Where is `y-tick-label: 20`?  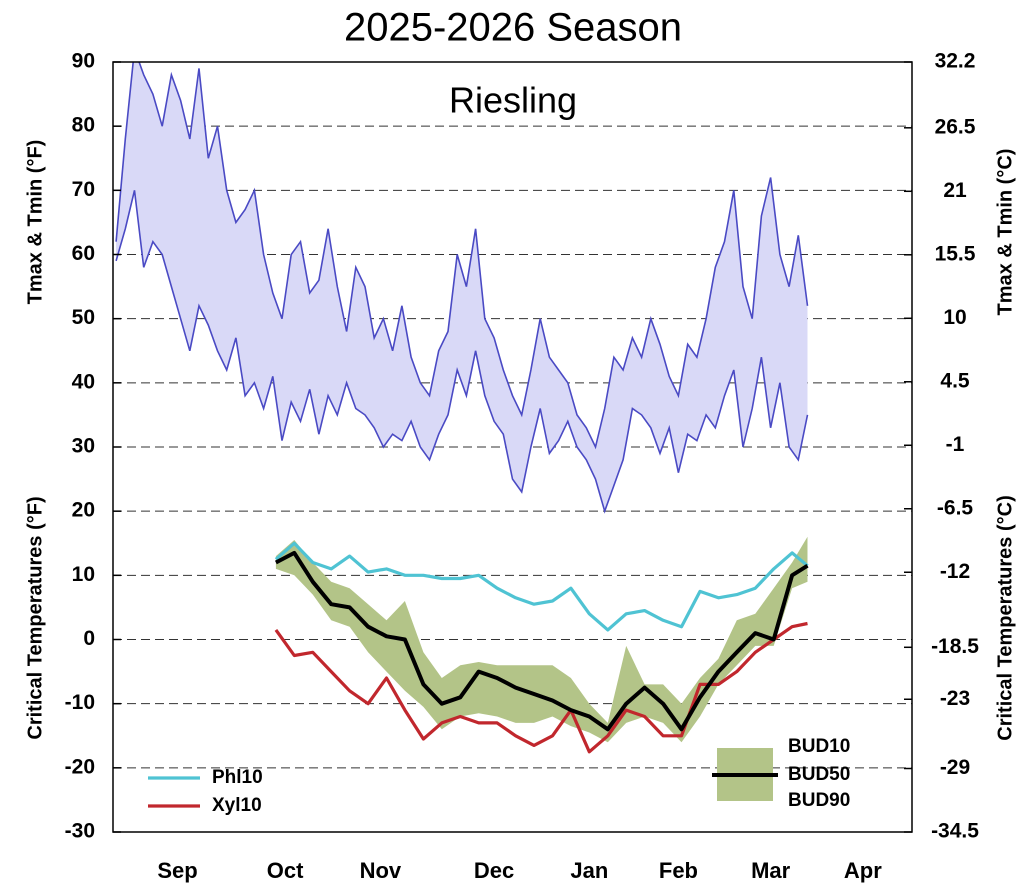 y-tick-label: 20 is located at coordinates (83, 510).